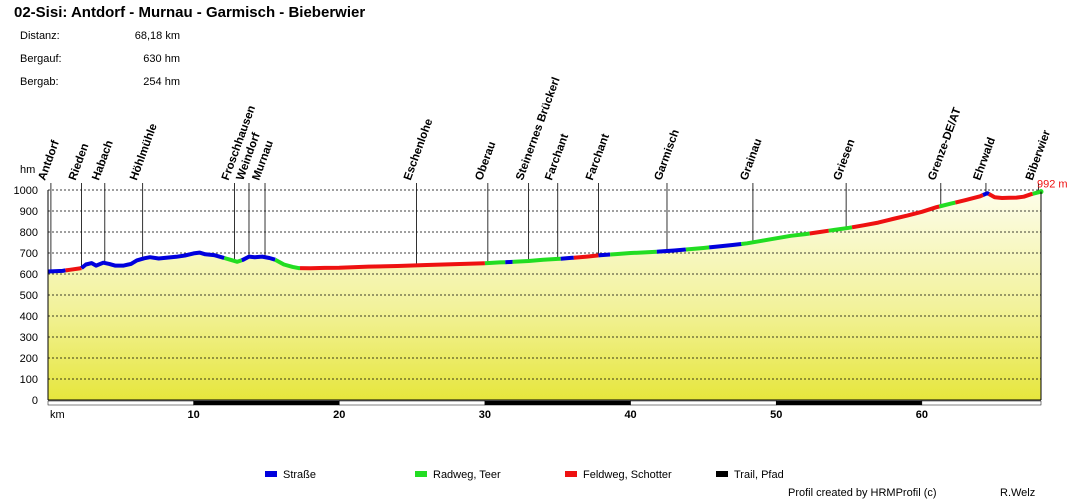  I want to click on stat-value: 68,18 km, so click(157, 36).